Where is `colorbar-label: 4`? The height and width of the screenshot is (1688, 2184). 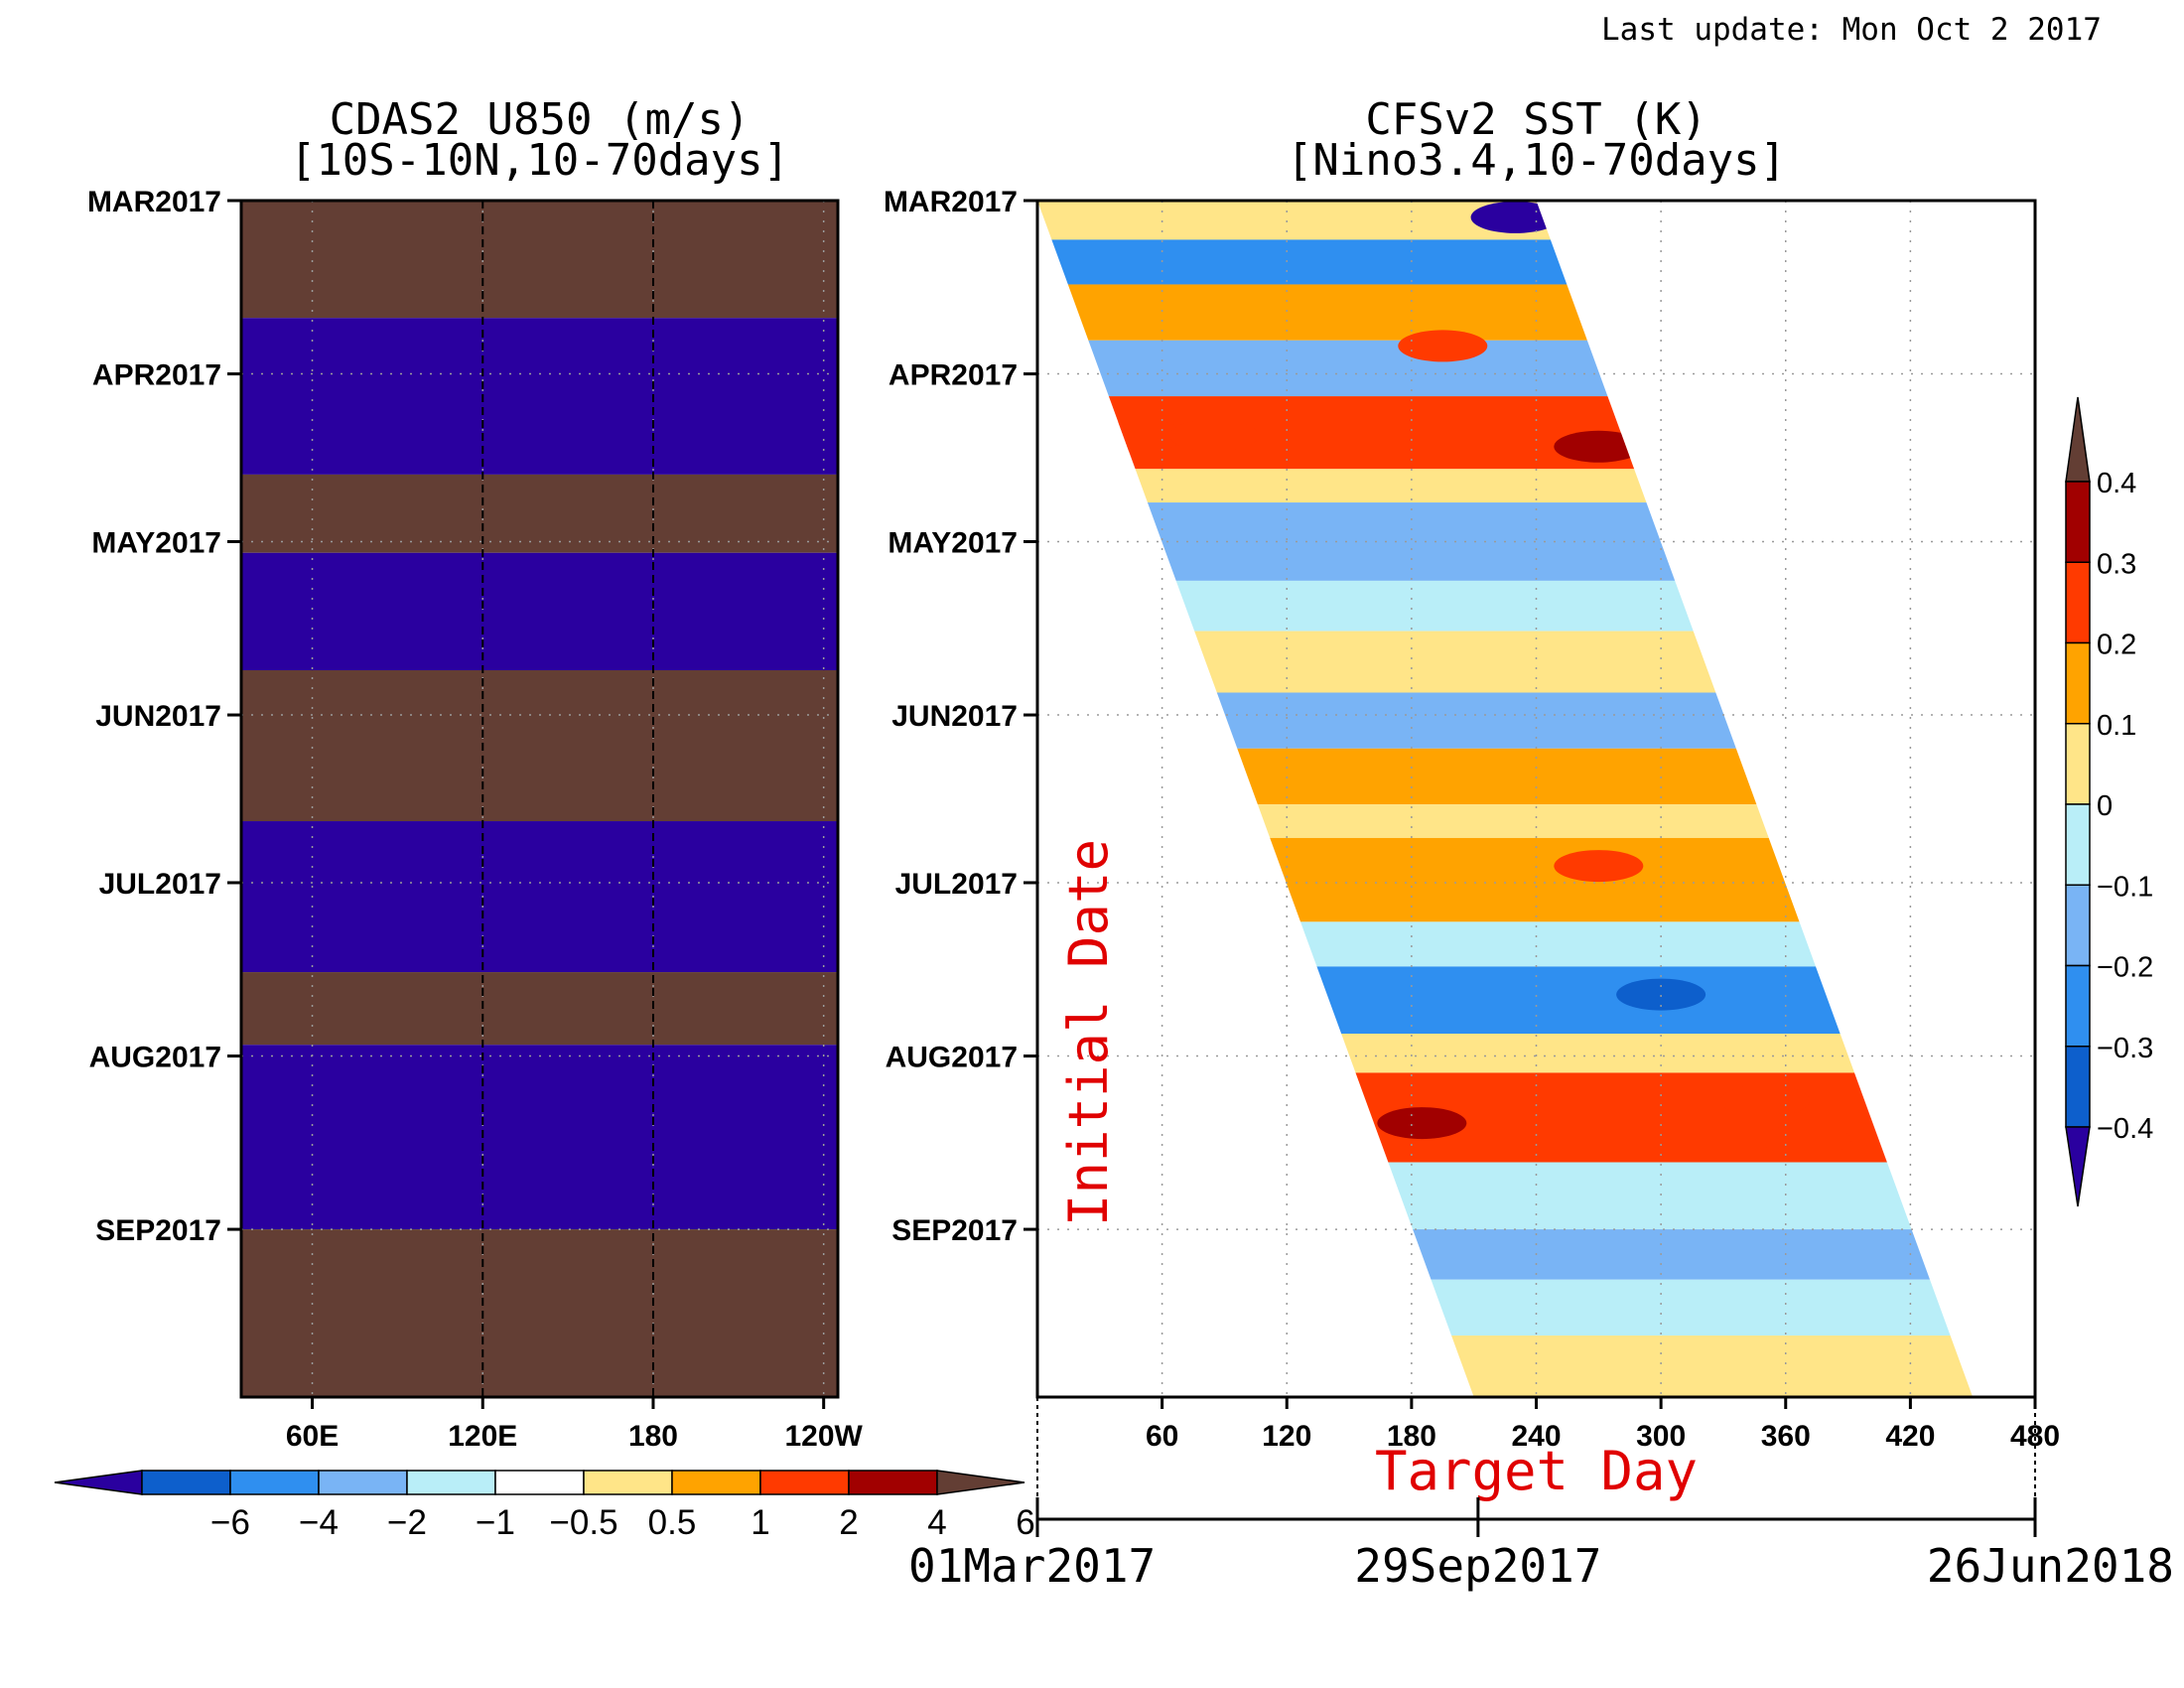
colorbar-label: 4 is located at coordinates (936, 1522).